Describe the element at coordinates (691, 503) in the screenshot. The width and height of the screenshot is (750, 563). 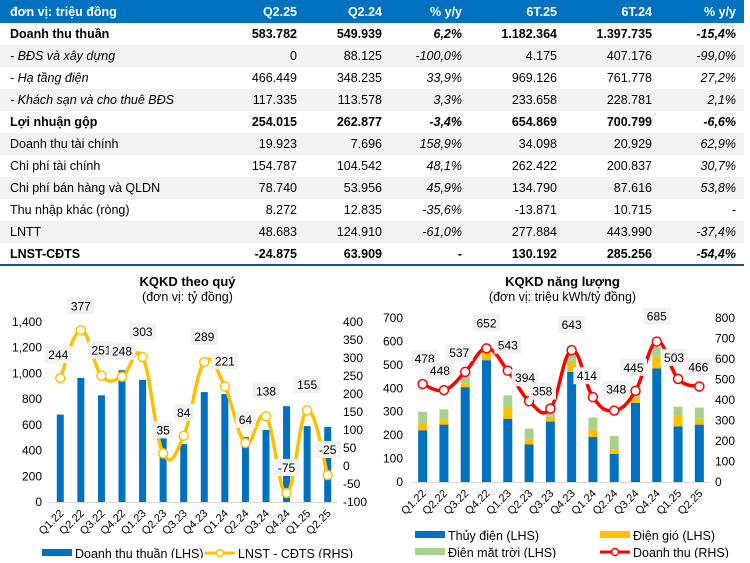
I see `x-tick-label: Q2.25` at that location.